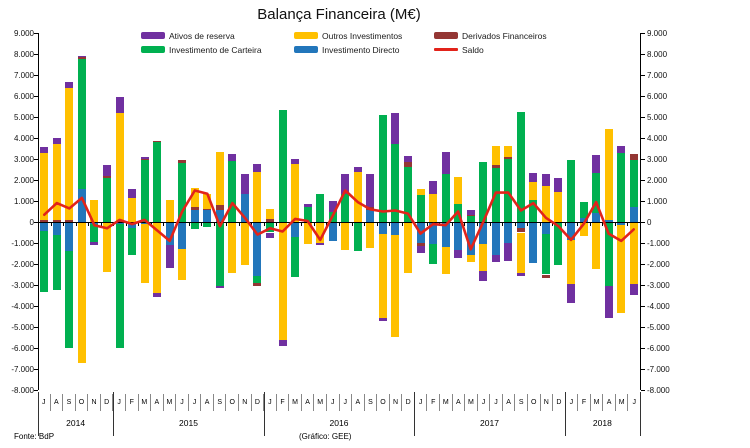  Describe the element at coordinates (94, 402) in the screenshot. I see `month-label: N` at that location.